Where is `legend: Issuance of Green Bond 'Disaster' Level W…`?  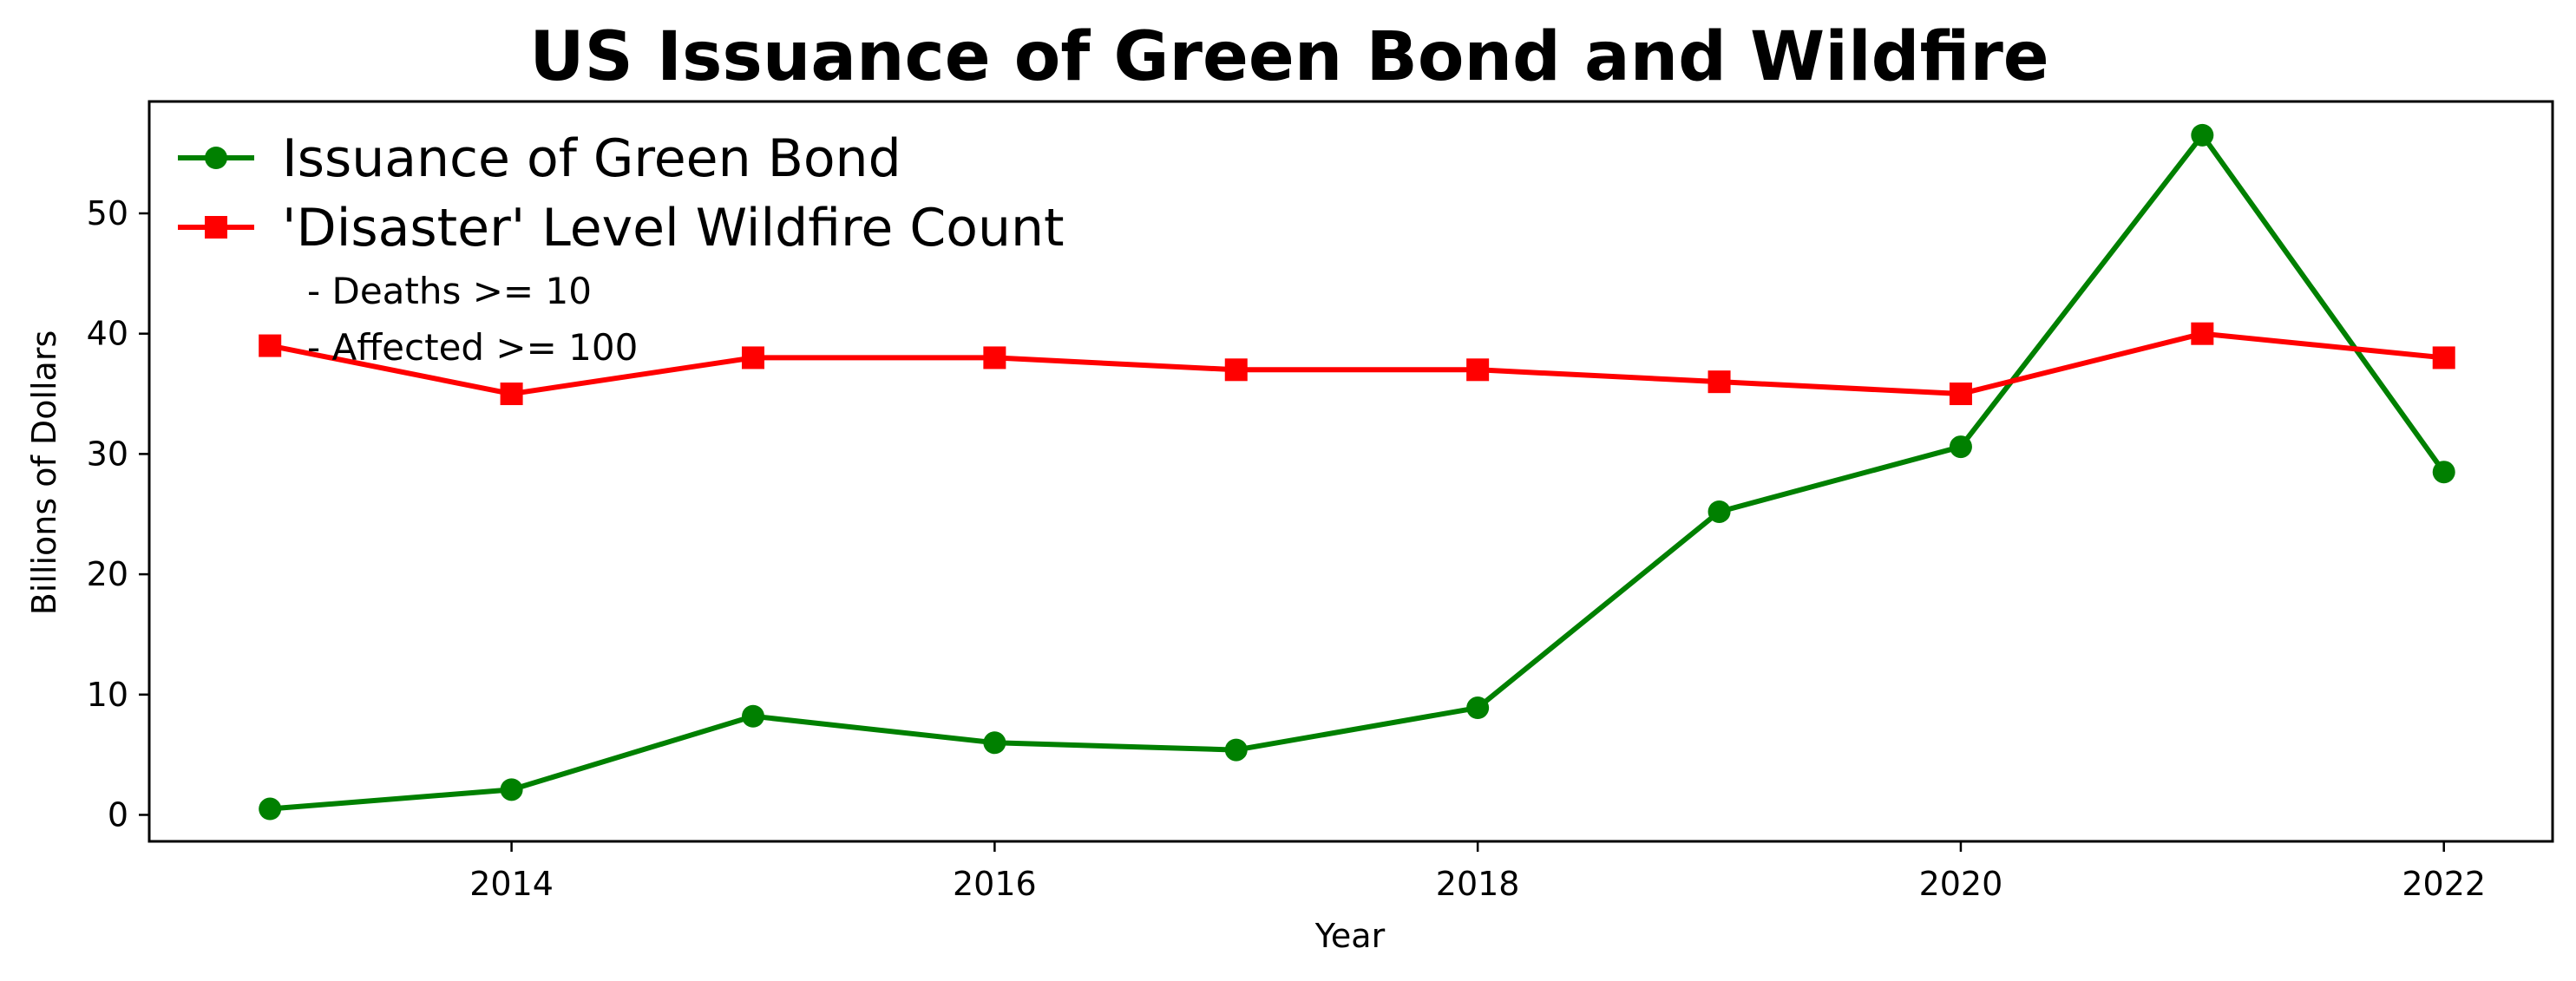 legend: Issuance of Green Bond 'Disaster' Level W… is located at coordinates (621, 248).